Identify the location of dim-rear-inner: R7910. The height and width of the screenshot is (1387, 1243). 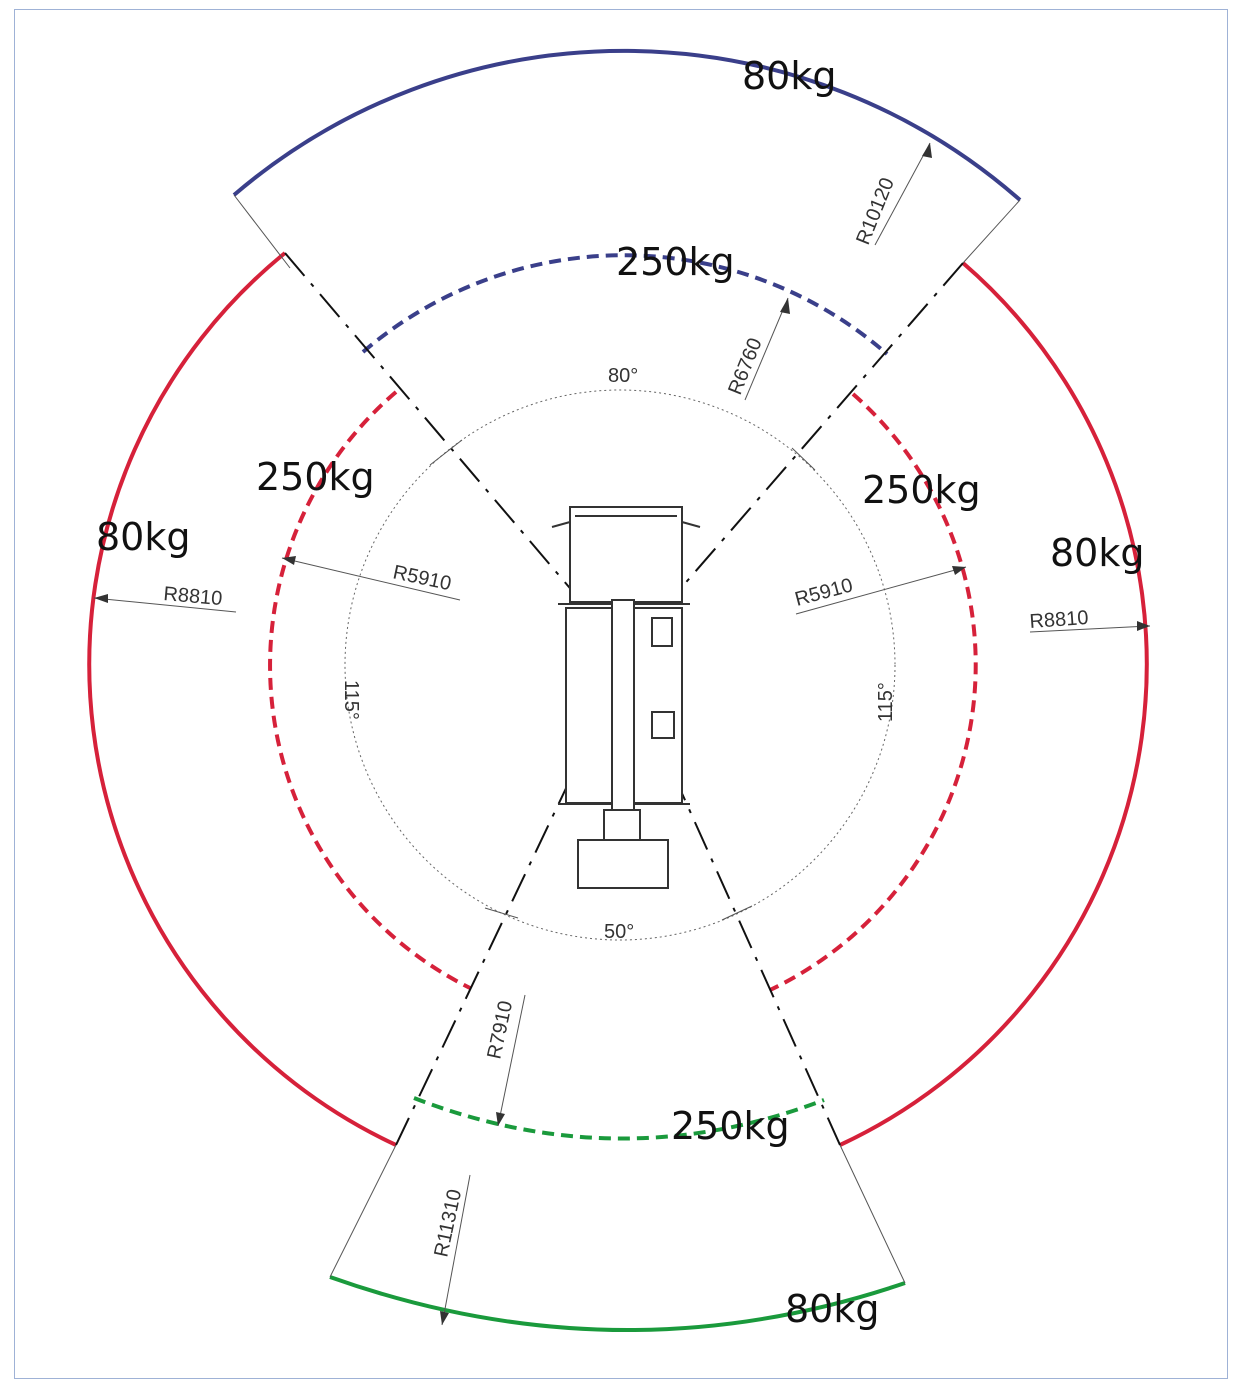
(500, 1030).